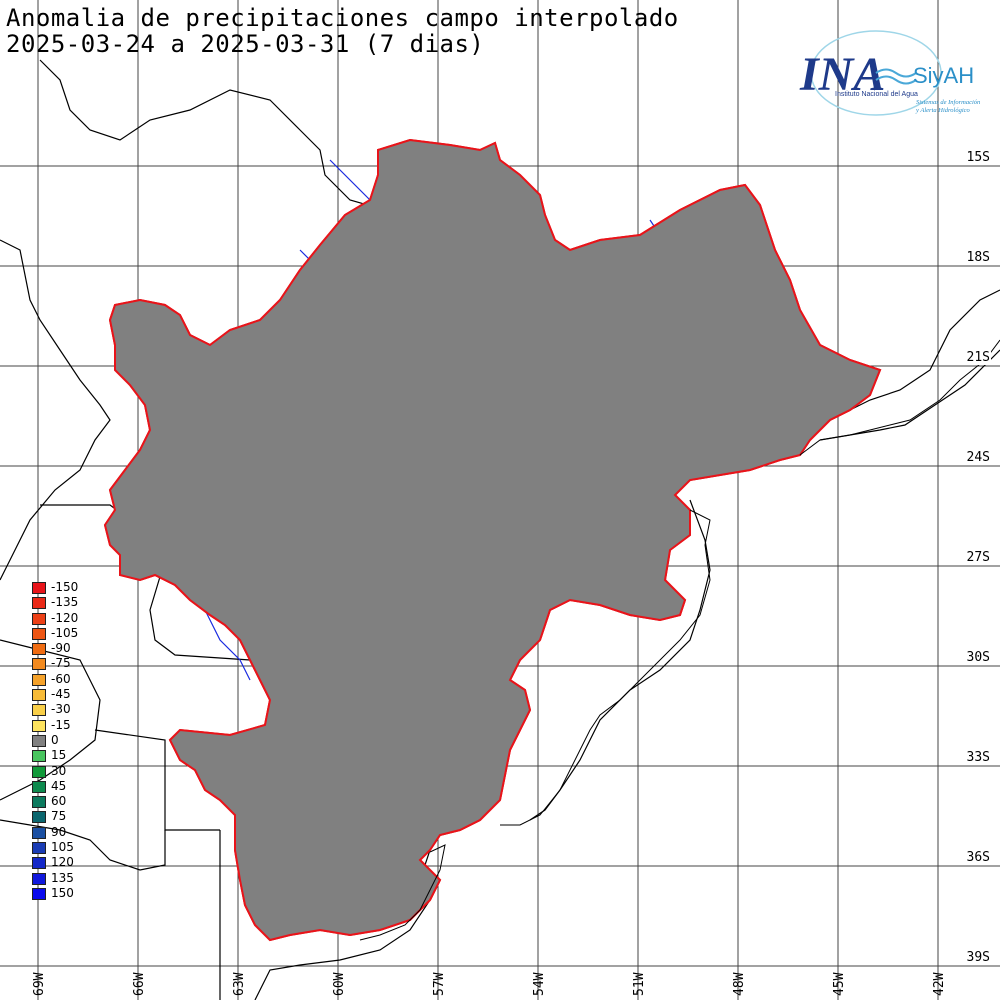 The height and width of the screenshot is (1000, 1000). I want to click on legend-label: -15, so click(61, 724).